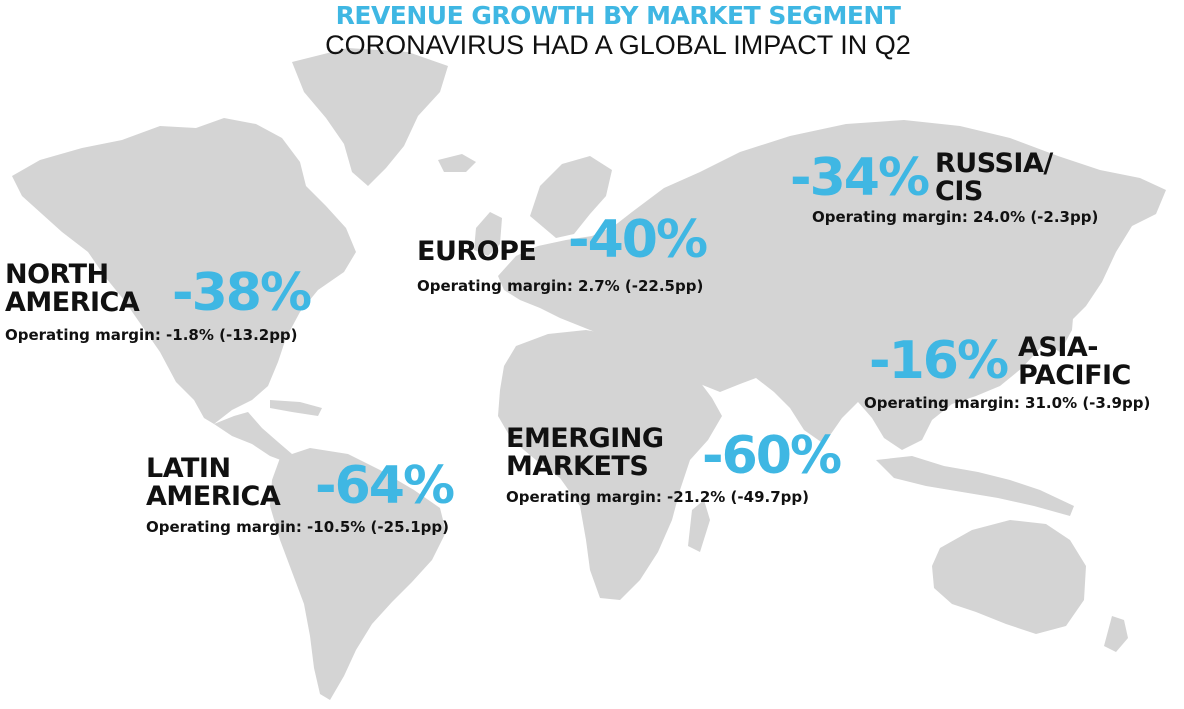 Image resolution: width=1184 pixels, height=709 pixels. I want to click on region-name-line: NORTH, so click(57, 274).